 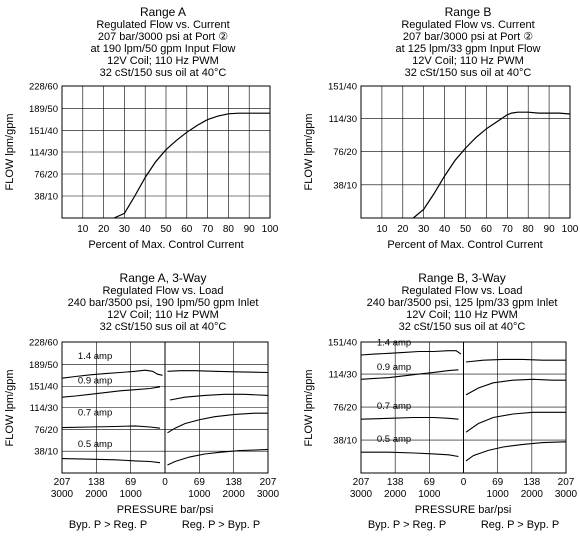 What do you see at coordinates (550, 229) in the screenshot?
I see `x-tick-label: 90` at bounding box center [550, 229].